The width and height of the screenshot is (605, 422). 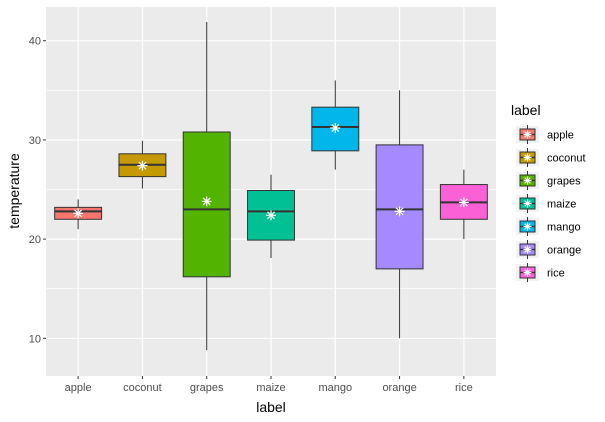 I want to click on legend-label: mango, so click(x=564, y=228).